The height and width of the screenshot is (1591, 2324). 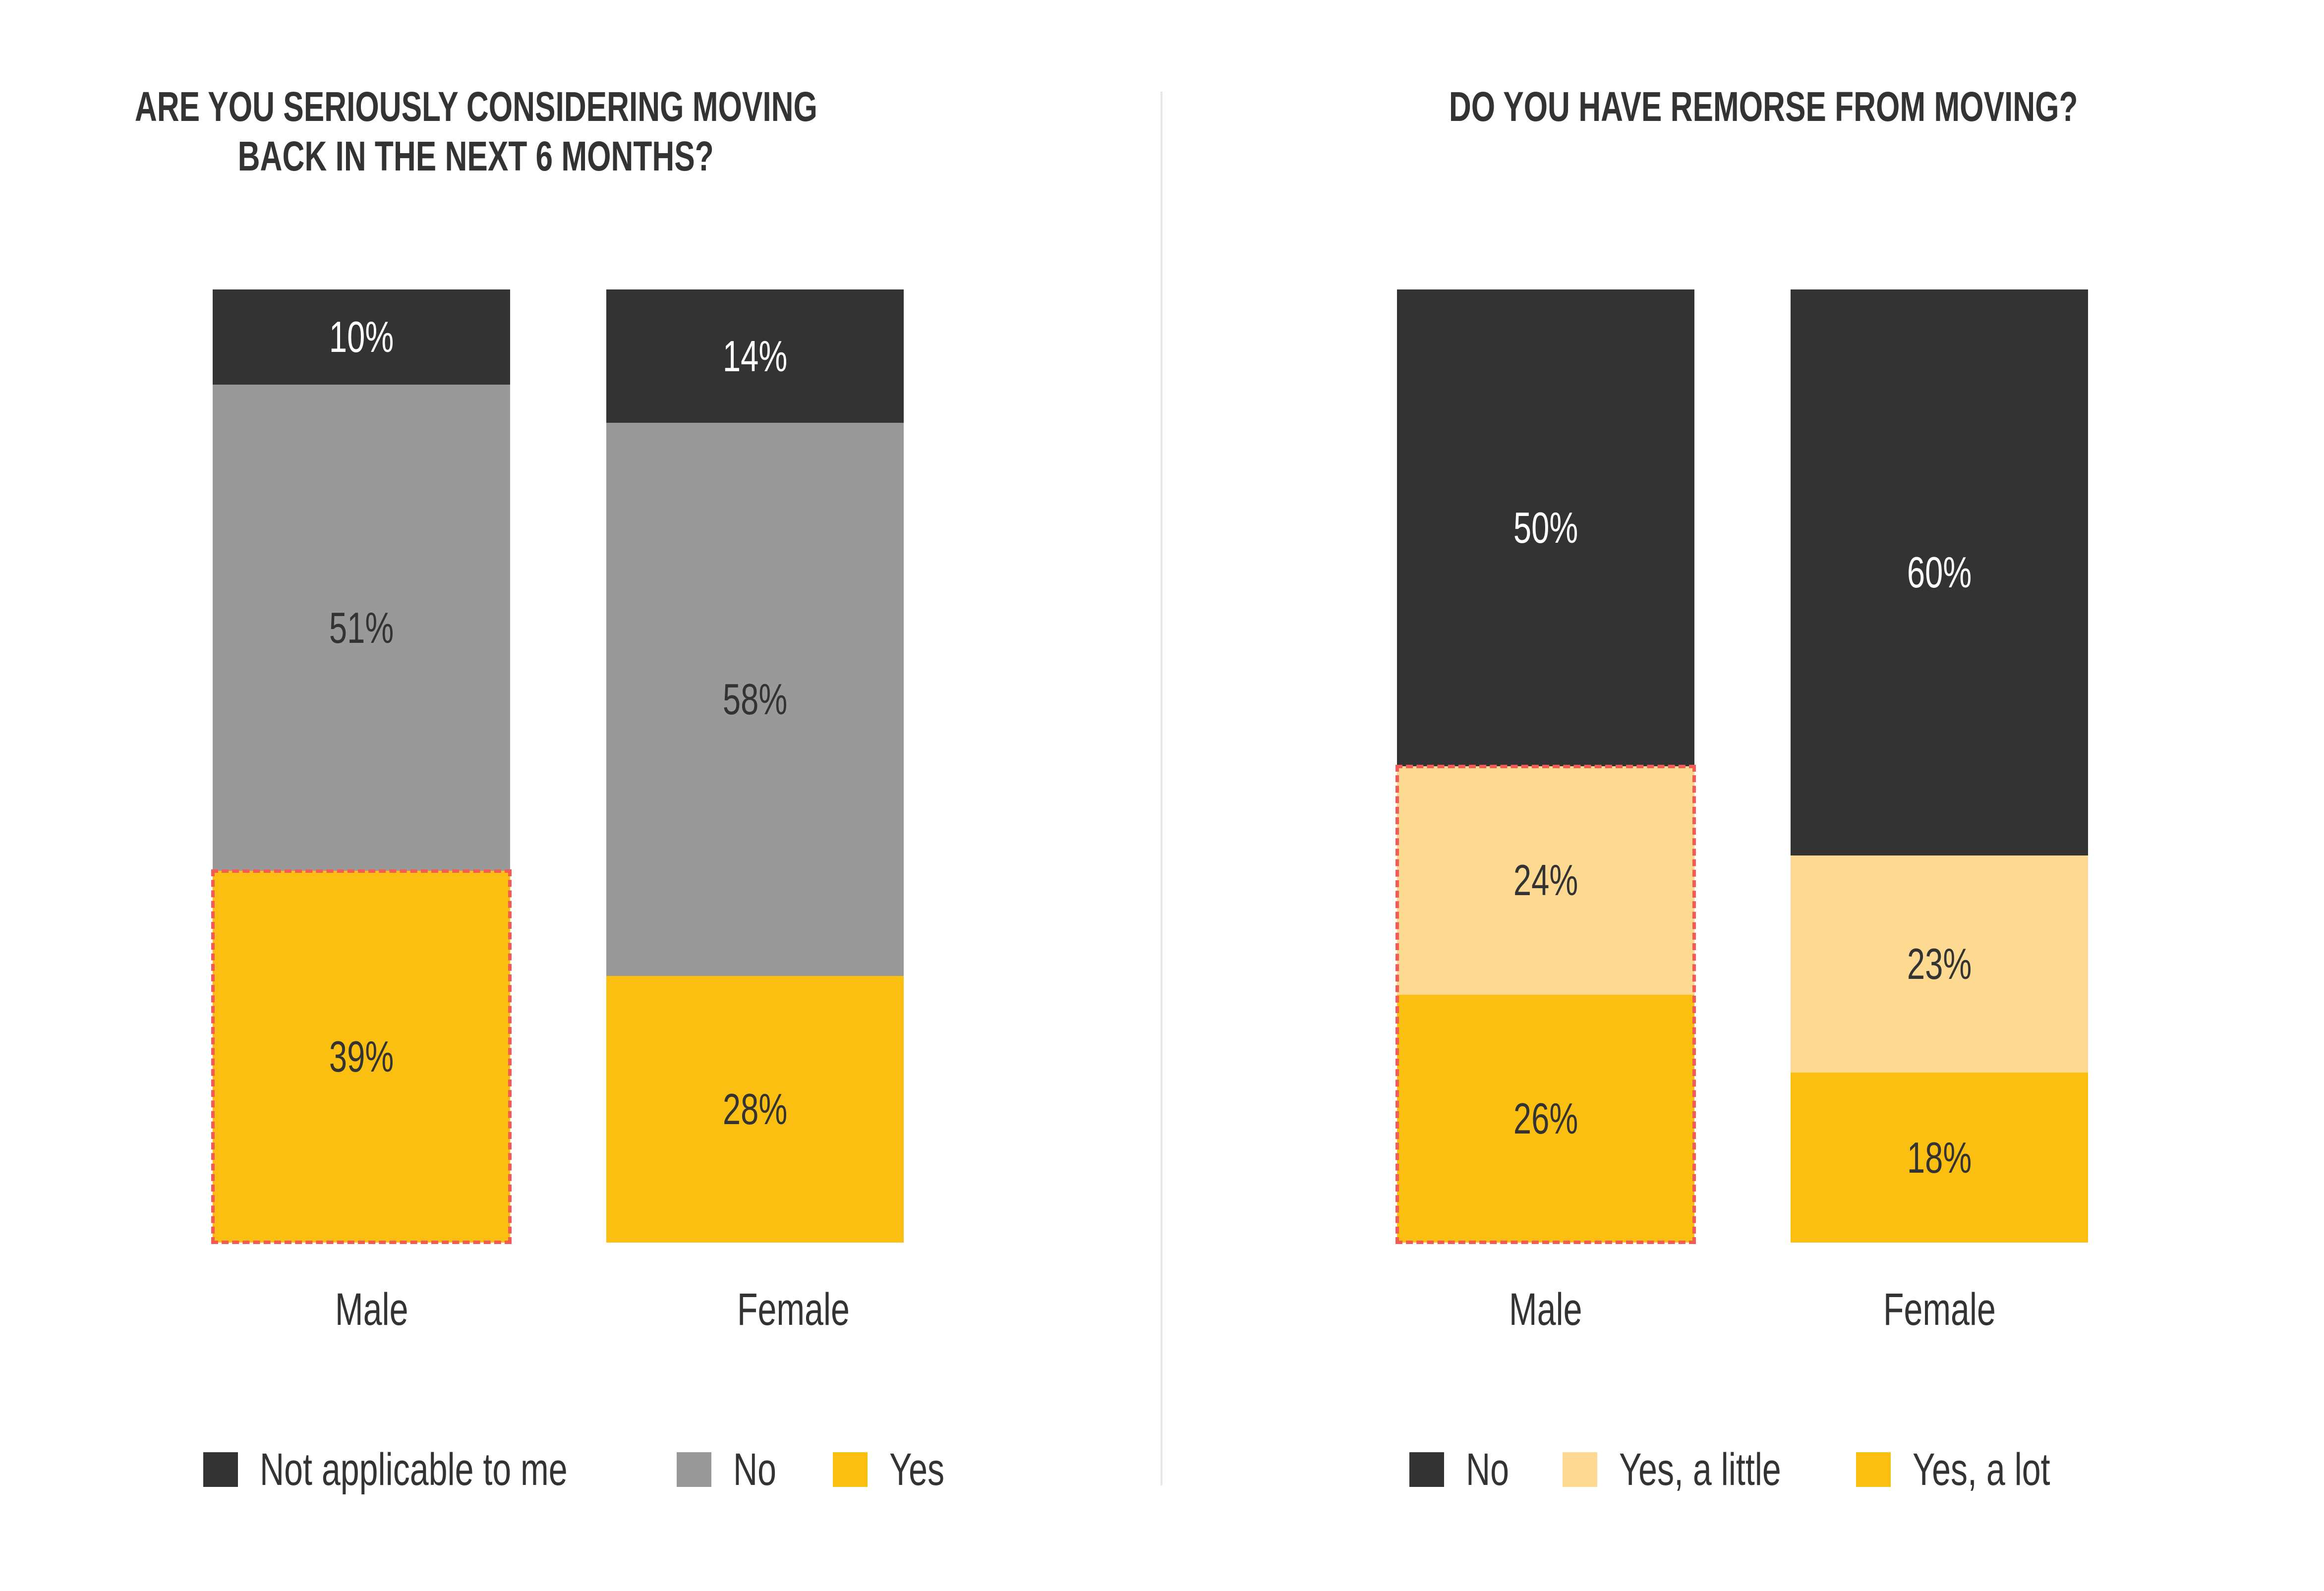 I want to click on bar-male: 39% 51% 10%, so click(x=361, y=766).